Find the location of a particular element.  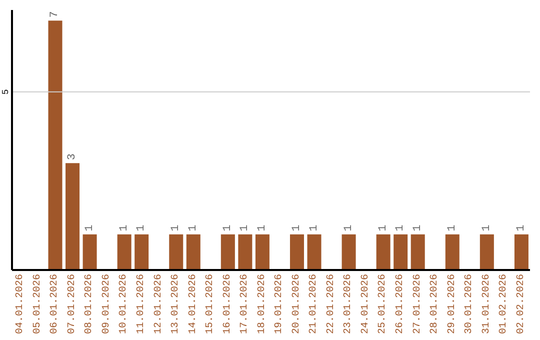

x-tick-label: 19.01.2026 is located at coordinates (280, 304).